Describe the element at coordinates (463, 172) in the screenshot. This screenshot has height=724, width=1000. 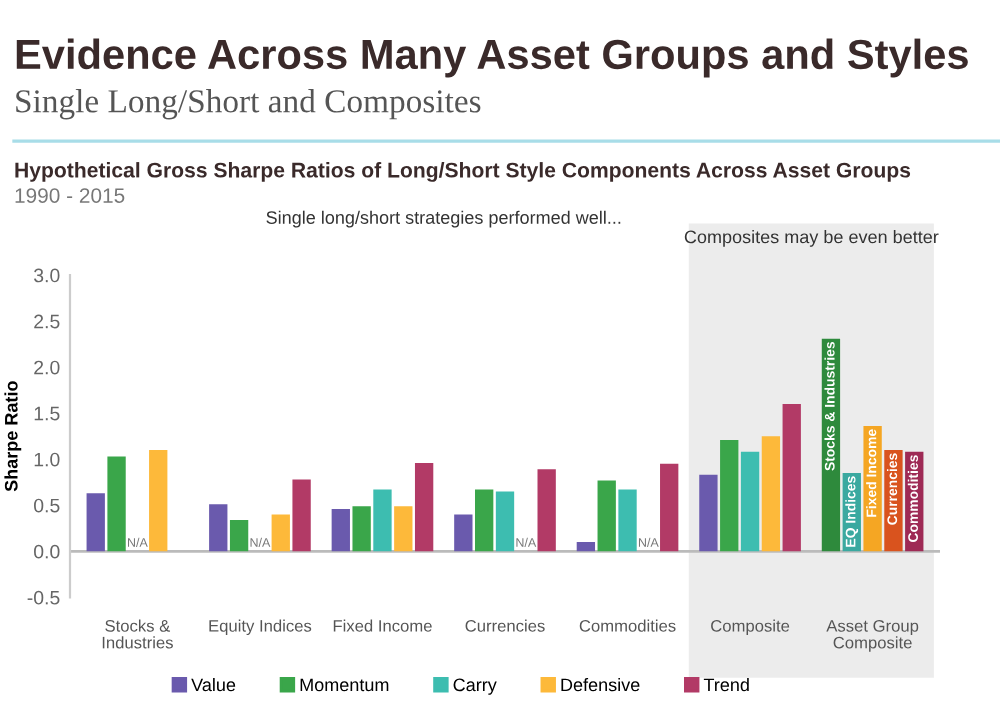
I see `text: Hypothetical Gross Sharpe Ratios of Long/Short Style Components Across Asset Groups` at that location.